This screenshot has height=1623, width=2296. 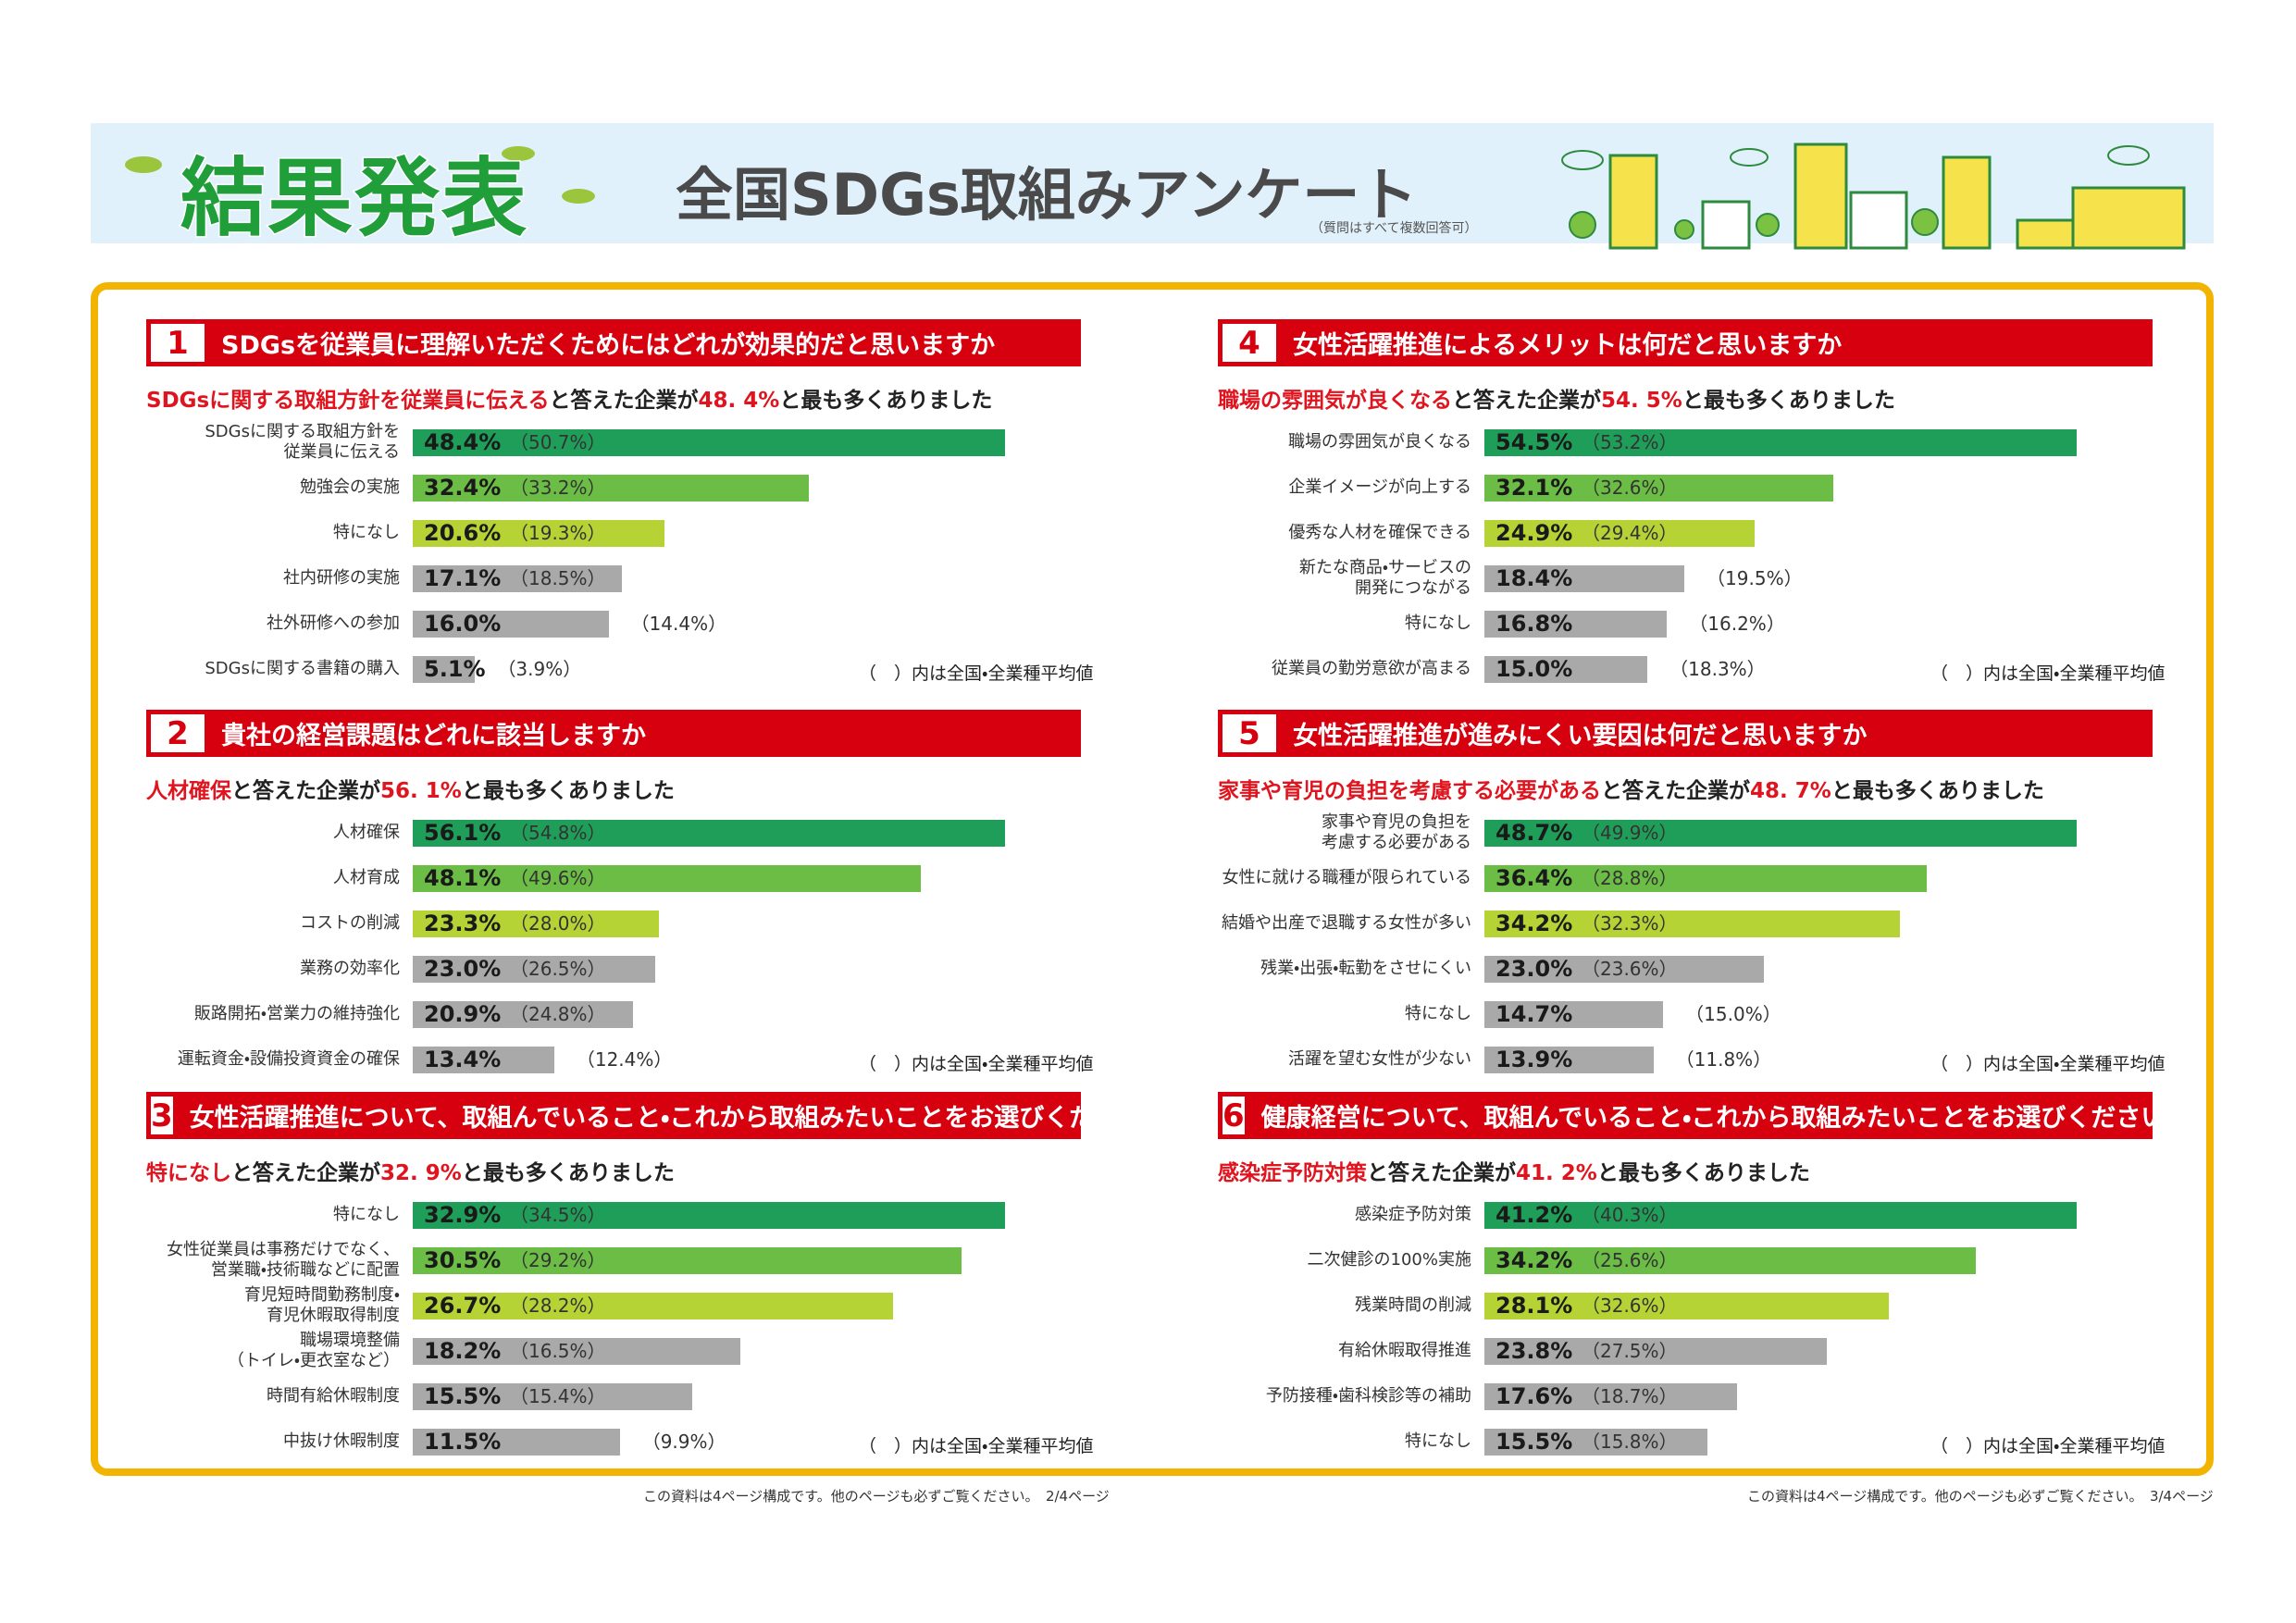 What do you see at coordinates (1249, 343) in the screenshot?
I see `question-number: 4` at bounding box center [1249, 343].